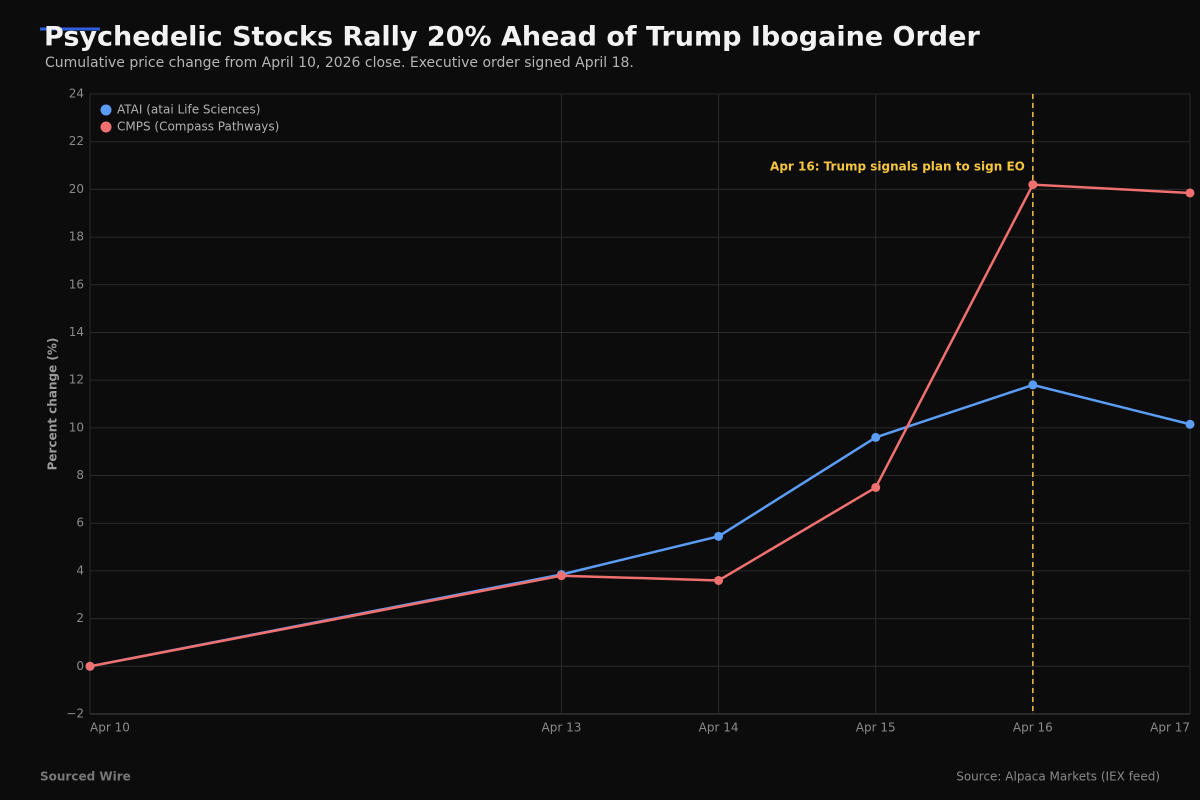 The height and width of the screenshot is (800, 1200). I want to click on x-tick-label: Apr 15, so click(876, 728).